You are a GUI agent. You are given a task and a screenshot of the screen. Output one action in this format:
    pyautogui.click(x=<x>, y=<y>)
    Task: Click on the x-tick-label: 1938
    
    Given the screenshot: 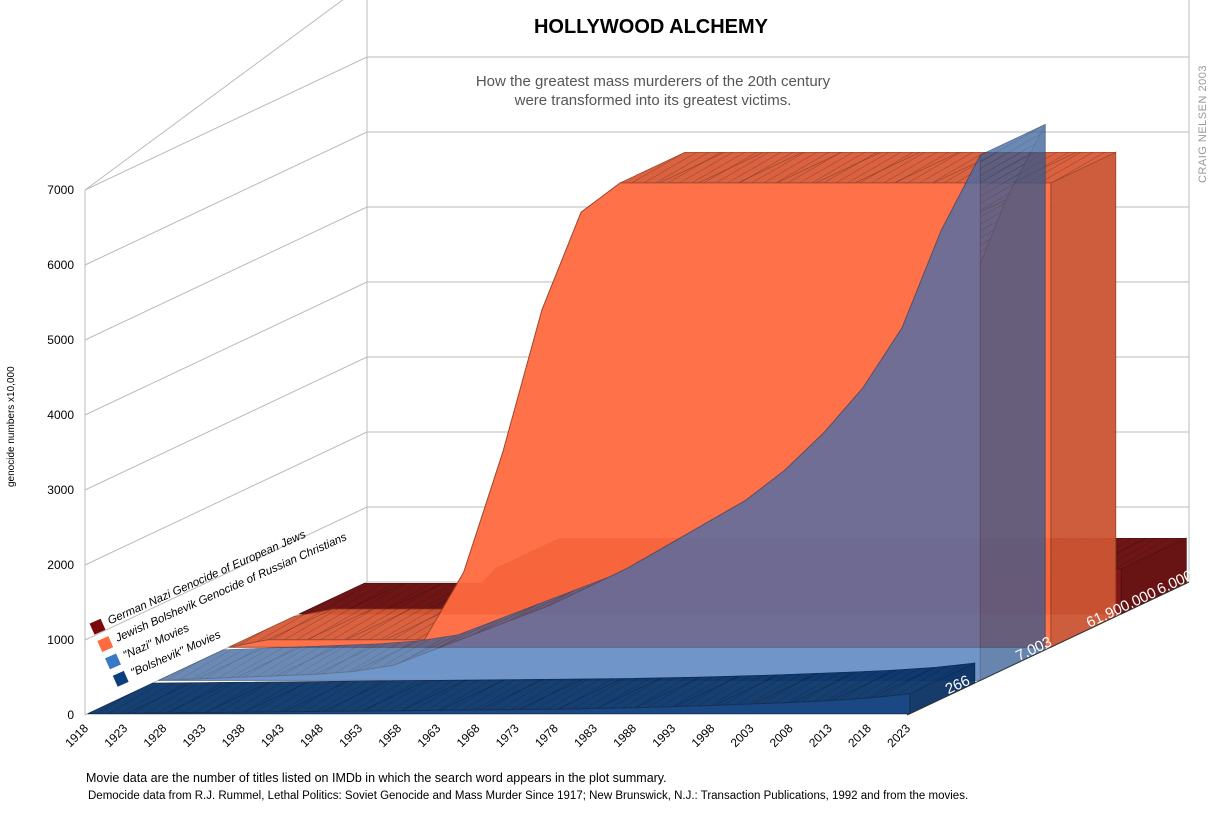 What is the action you would take?
    pyautogui.click(x=233, y=735)
    